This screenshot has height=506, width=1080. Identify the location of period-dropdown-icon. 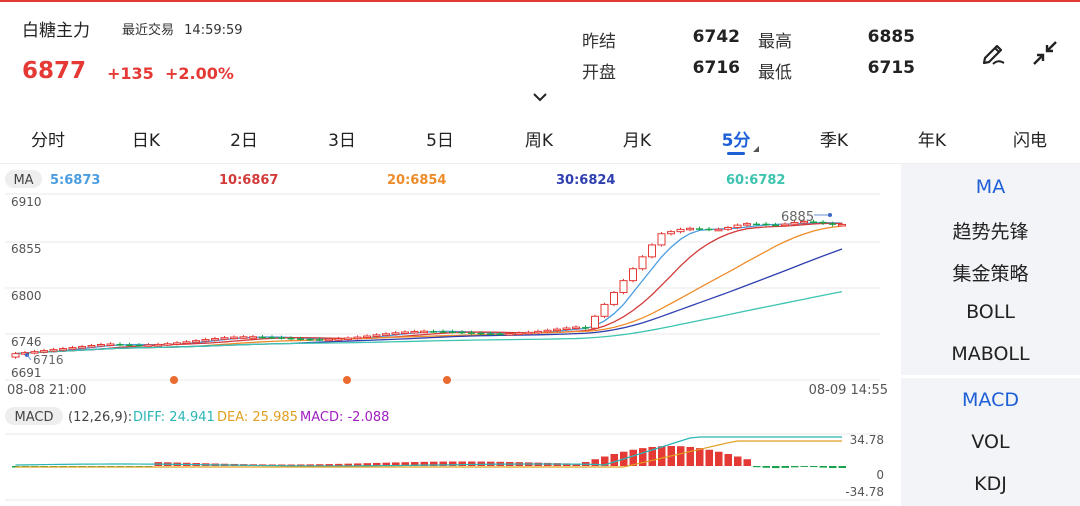
(756, 149).